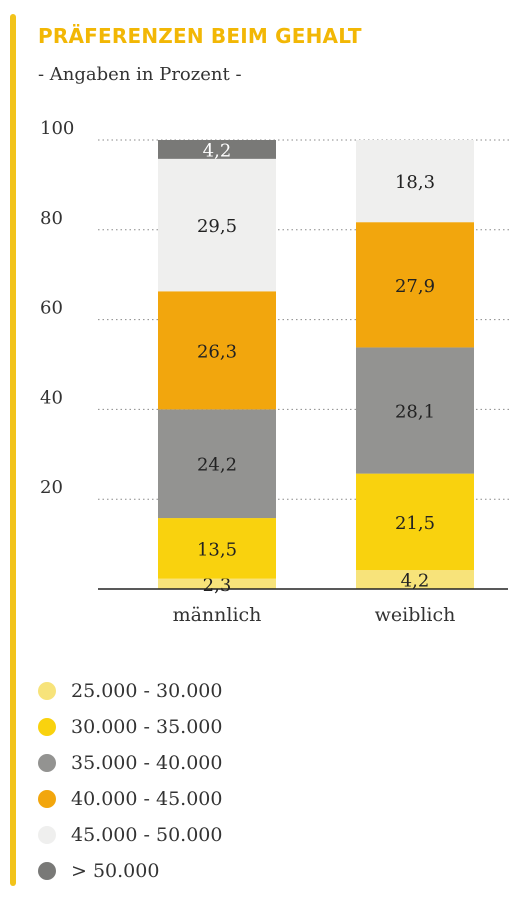 The width and height of the screenshot is (524, 900). I want to click on legend-item: > 50.000, so click(130, 871).